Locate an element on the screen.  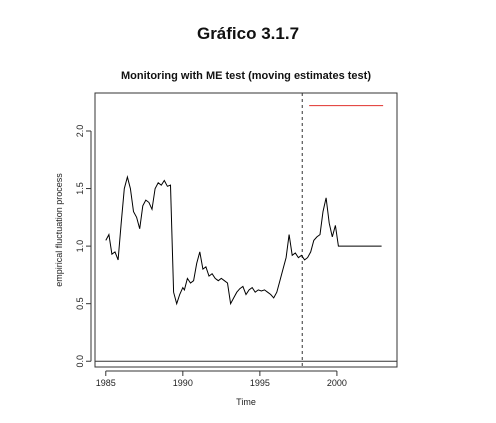
y-axis: 0.0 0.5 1.0 1.5 2.0 is located at coordinates (83, 246).